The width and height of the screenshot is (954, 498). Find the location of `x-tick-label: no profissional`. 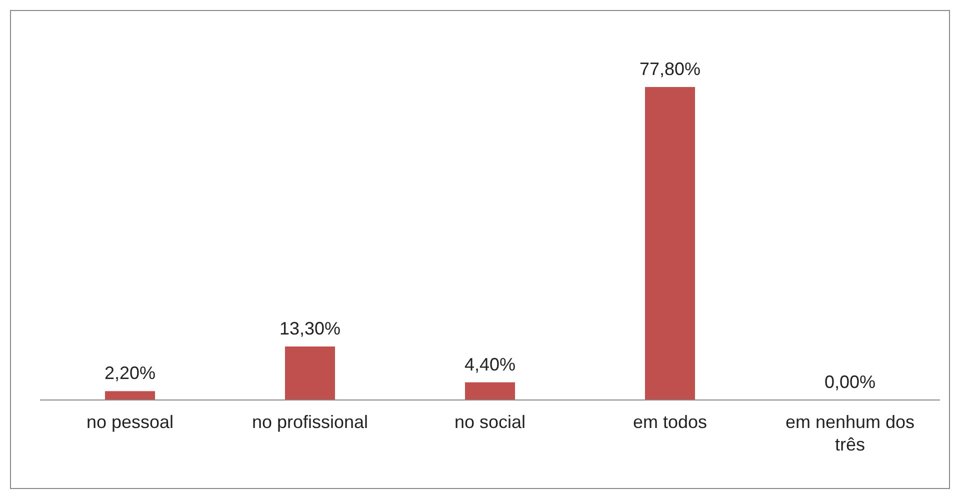

x-tick-label: no profissional is located at coordinates (310, 422).